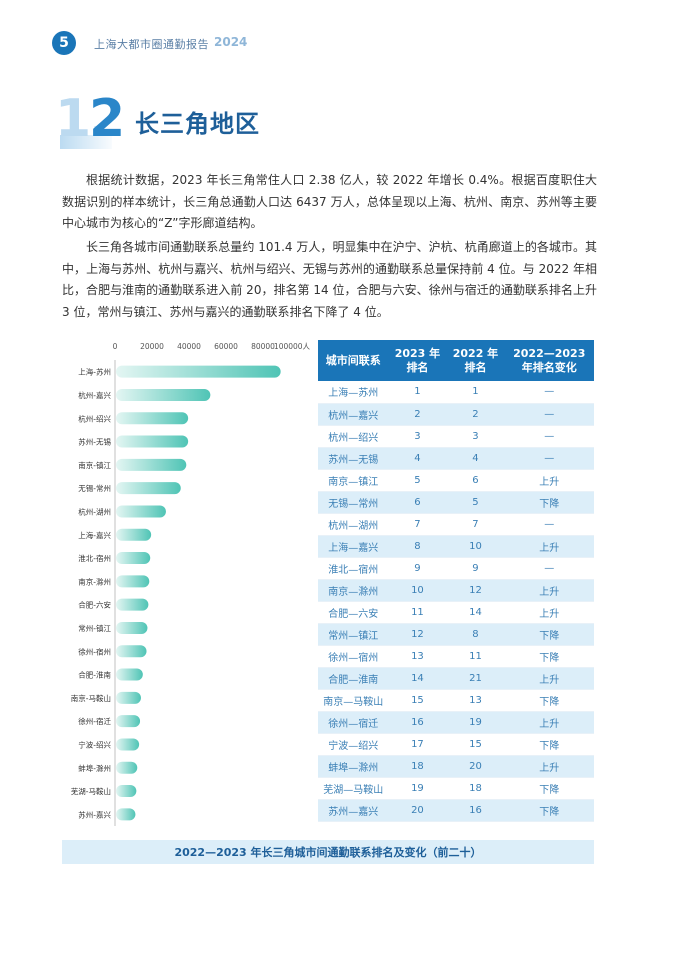 This screenshot has height=971, width=687. I want to click on category-label: 徐州-宿州, so click(94, 651).